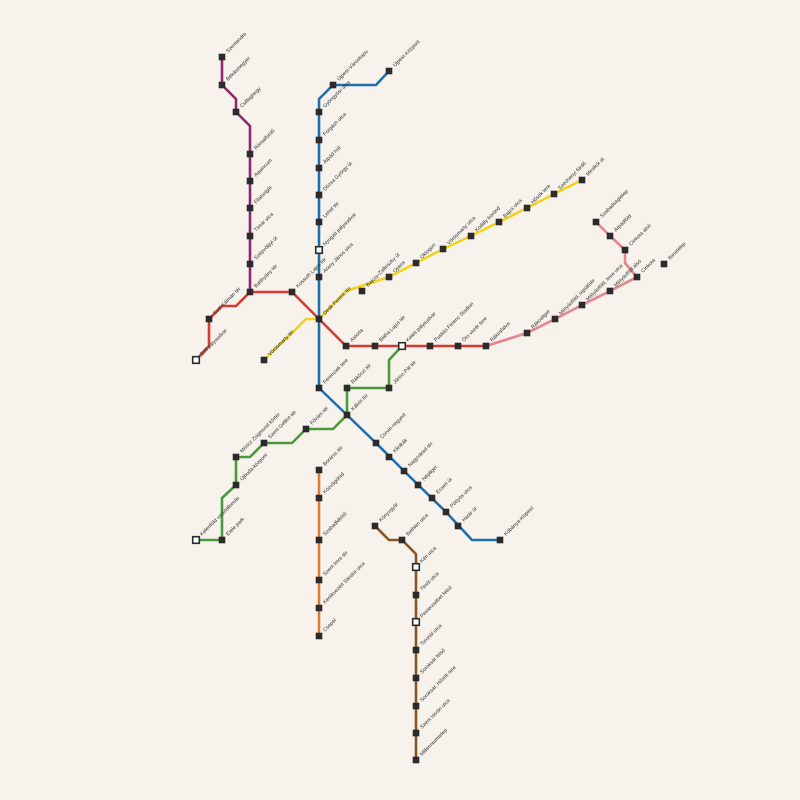 Image resolution: width=800 pixels, height=800 pixels. I want to click on line-yellow-west, so click(291, 339).